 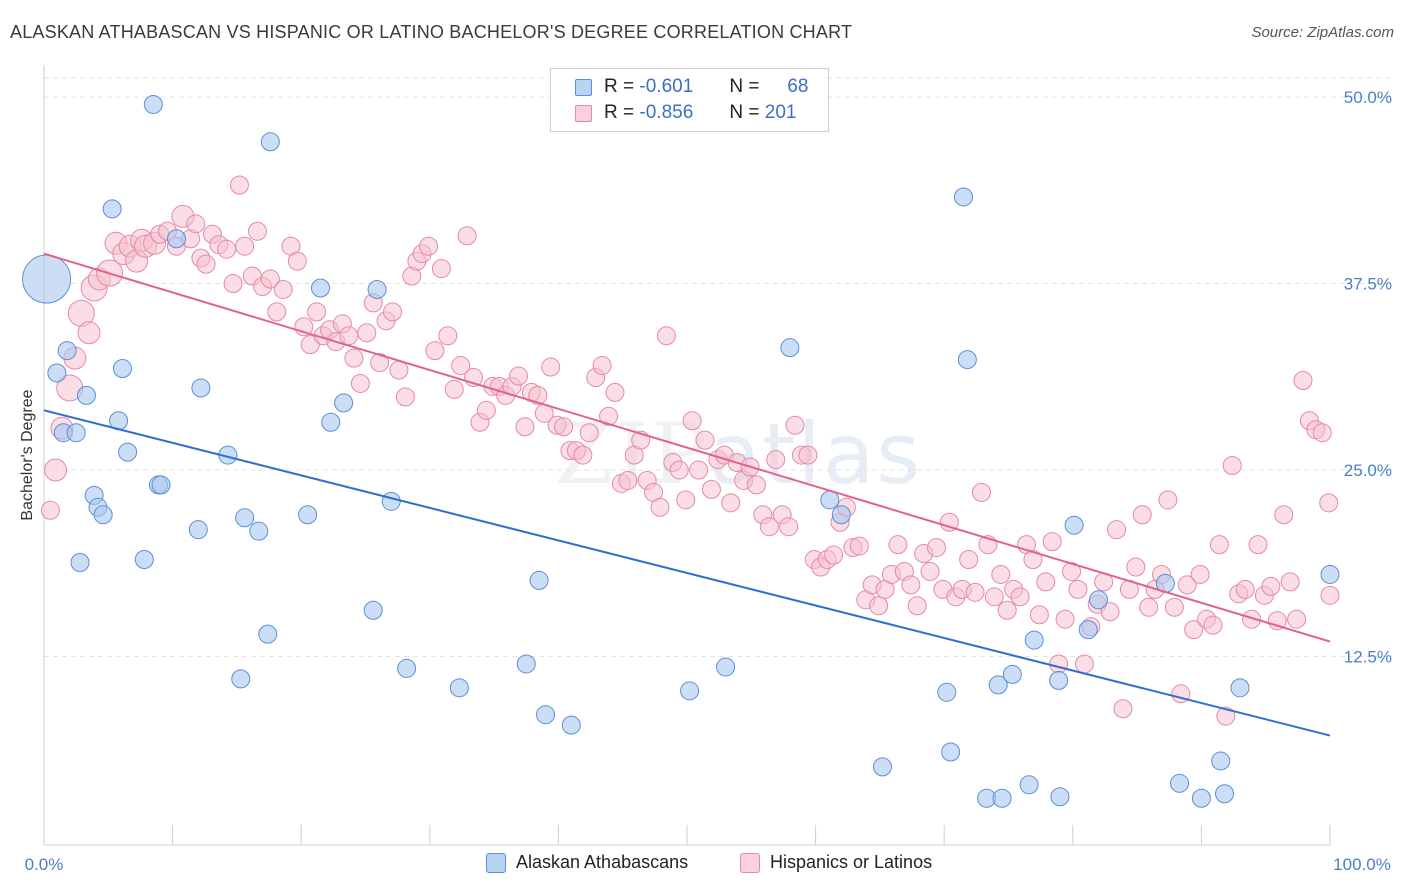 I want to click on legend-r-value: -0.601, so click(x=666, y=86).